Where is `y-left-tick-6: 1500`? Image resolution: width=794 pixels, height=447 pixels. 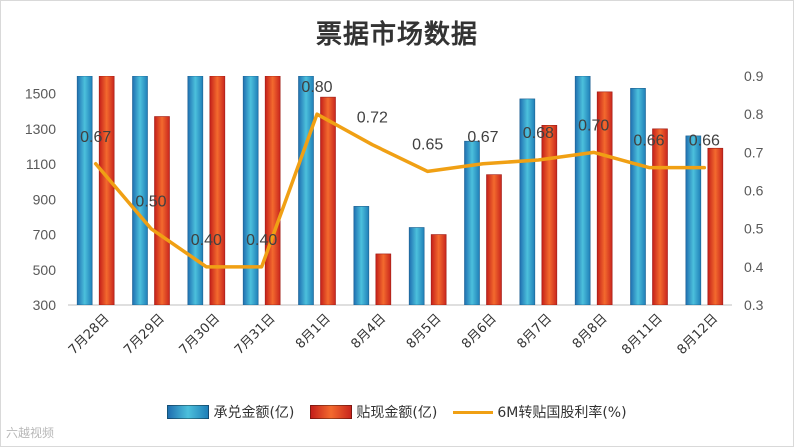
y-left-tick-6: 1500 is located at coordinates (40, 94).